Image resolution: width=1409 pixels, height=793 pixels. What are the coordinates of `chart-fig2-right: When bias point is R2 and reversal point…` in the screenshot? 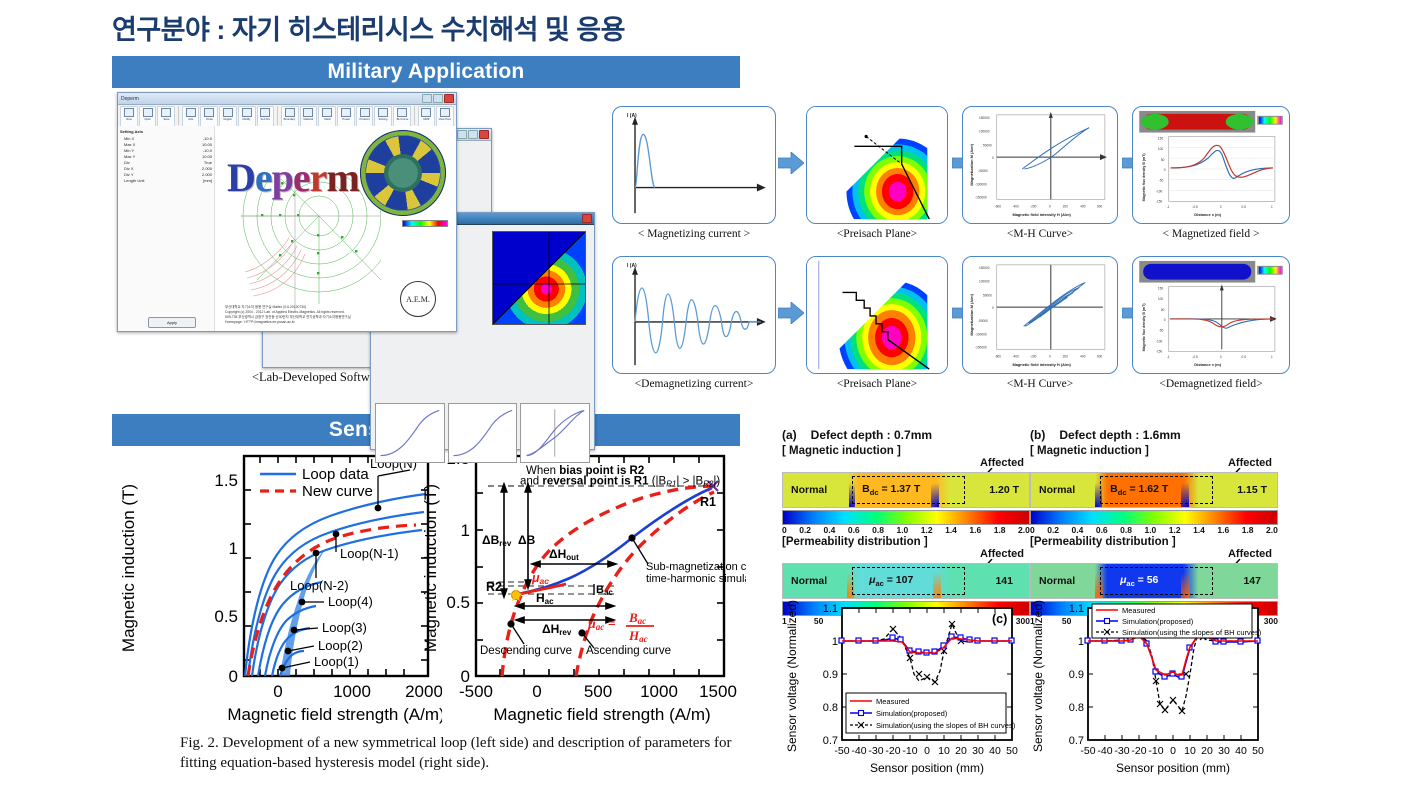 It's located at (583, 586).